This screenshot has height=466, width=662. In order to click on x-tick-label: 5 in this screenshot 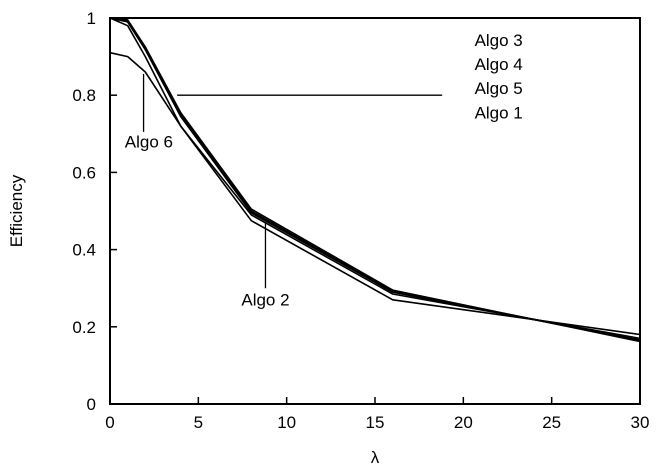, I will do `click(198, 422)`.